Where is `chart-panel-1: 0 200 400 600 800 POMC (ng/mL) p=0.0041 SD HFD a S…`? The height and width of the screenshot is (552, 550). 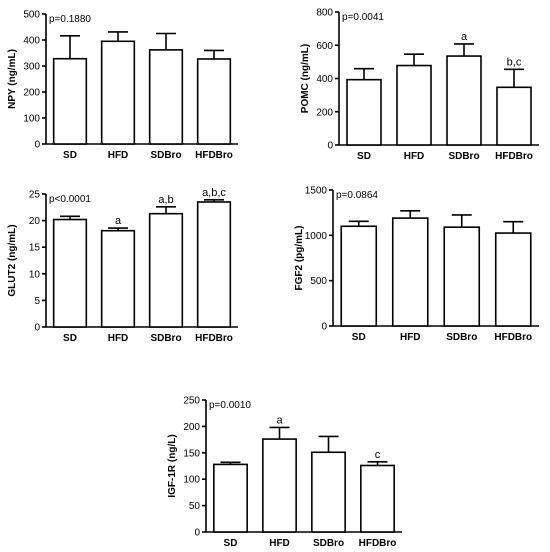
chart-panel-1: 0 200 400 600 800 POMC (ng/mL) p=0.0041 SD HFD a S… is located at coordinates (419, 85).